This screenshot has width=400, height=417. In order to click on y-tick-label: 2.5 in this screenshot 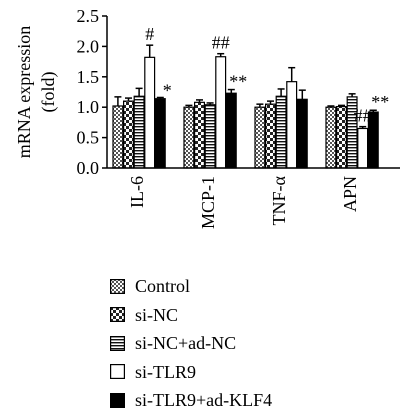, I will do `click(88, 16)`.